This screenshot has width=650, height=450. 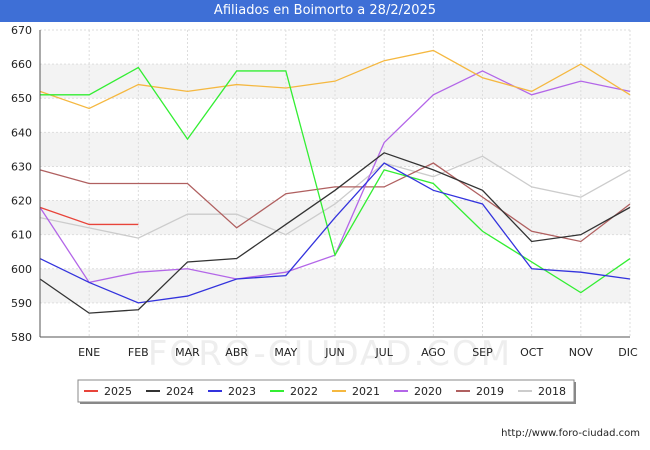 I want to click on chart-title: Afiliados en Boimorto a 28/2/2025, so click(x=325, y=11).